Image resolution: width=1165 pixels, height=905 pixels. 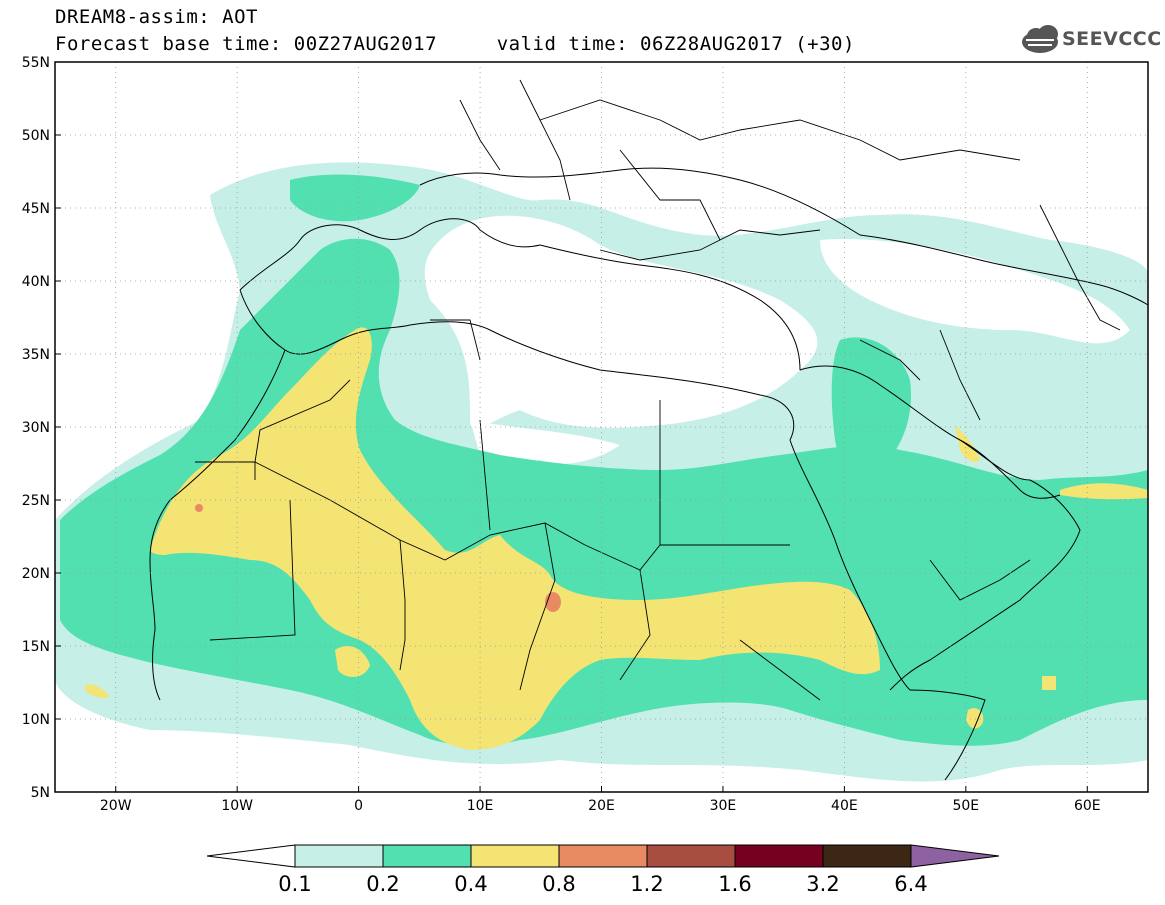 What do you see at coordinates (116, 806) in the screenshot?
I see `lon-tick-label: 20W` at bounding box center [116, 806].